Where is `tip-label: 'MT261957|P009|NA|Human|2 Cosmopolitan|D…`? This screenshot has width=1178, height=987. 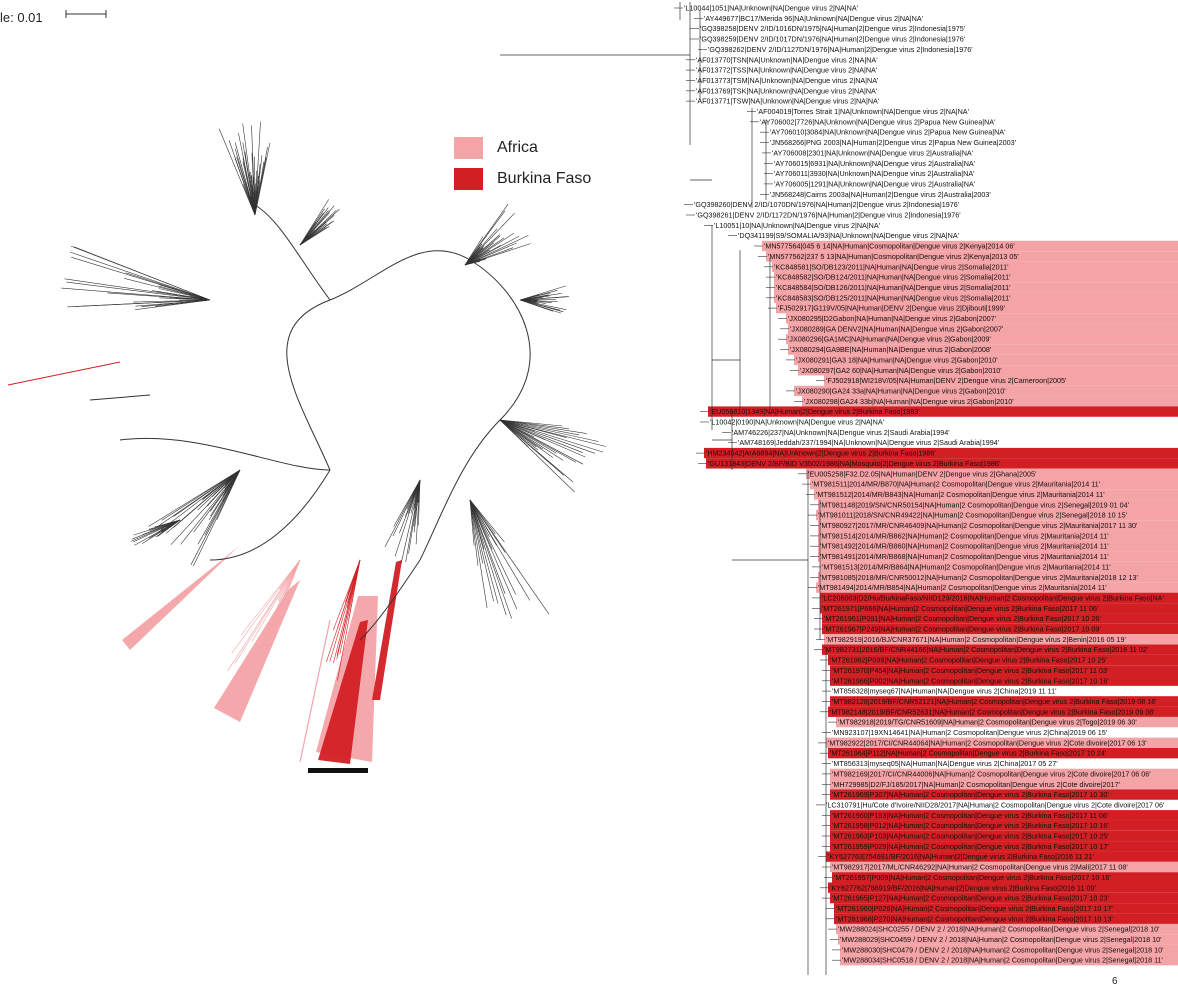
tip-label: 'MT261957|P009|NA|Human|2 Cosmopolitan|D… is located at coordinates (972, 877).